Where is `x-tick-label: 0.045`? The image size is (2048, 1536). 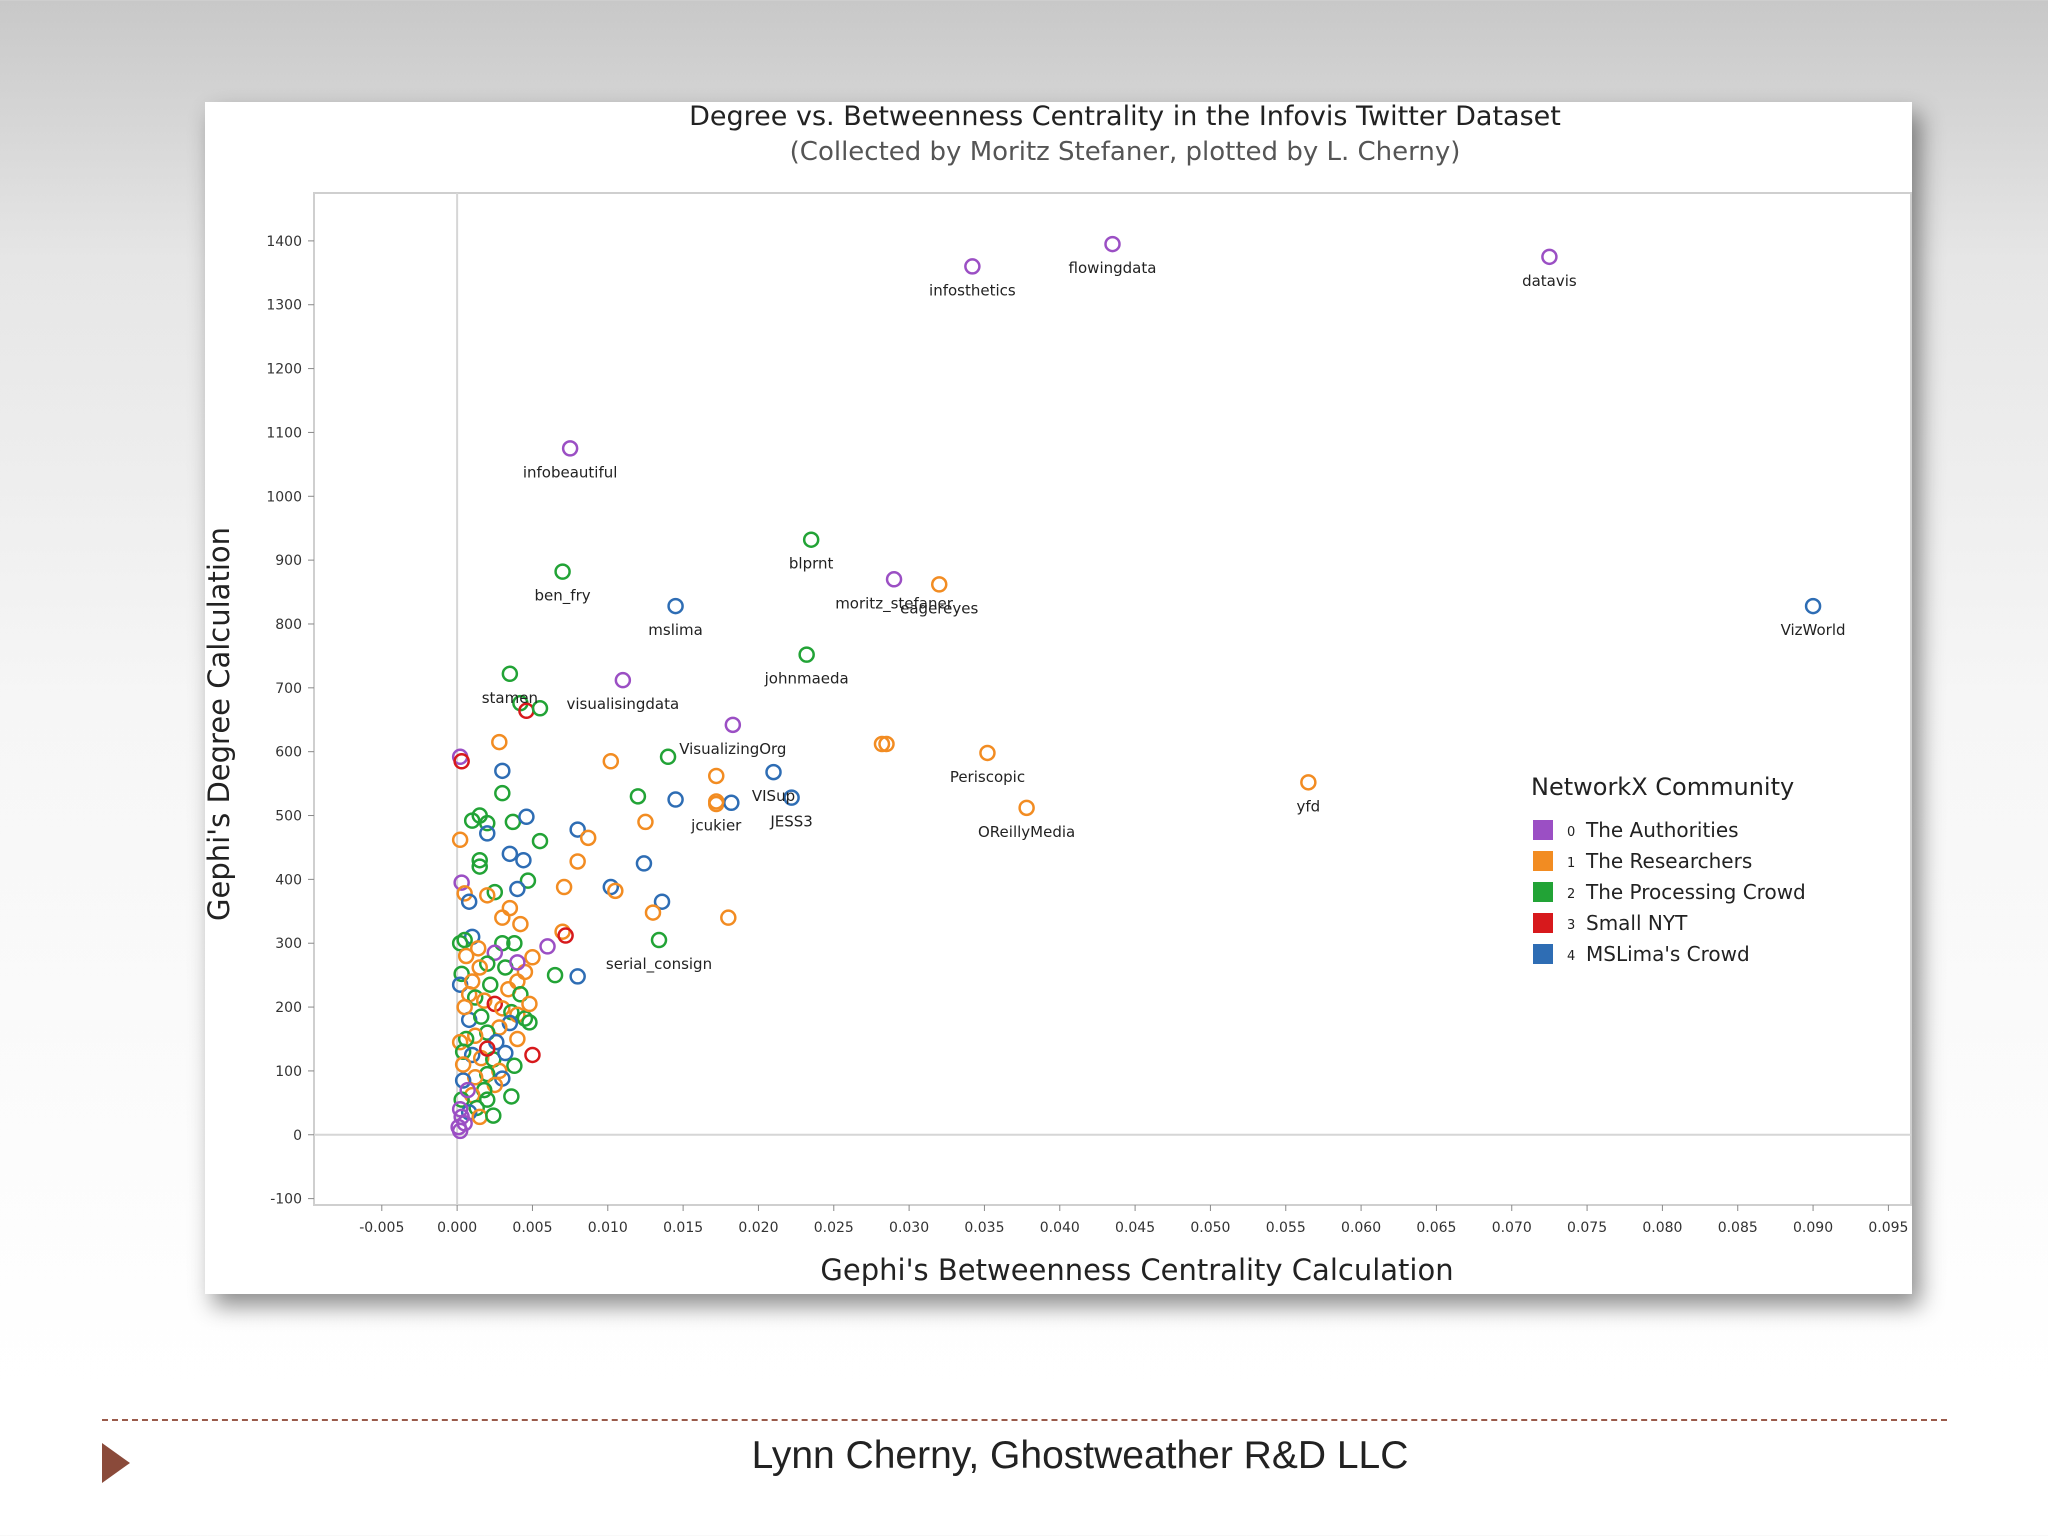 x-tick-label: 0.045 is located at coordinates (1135, 1228).